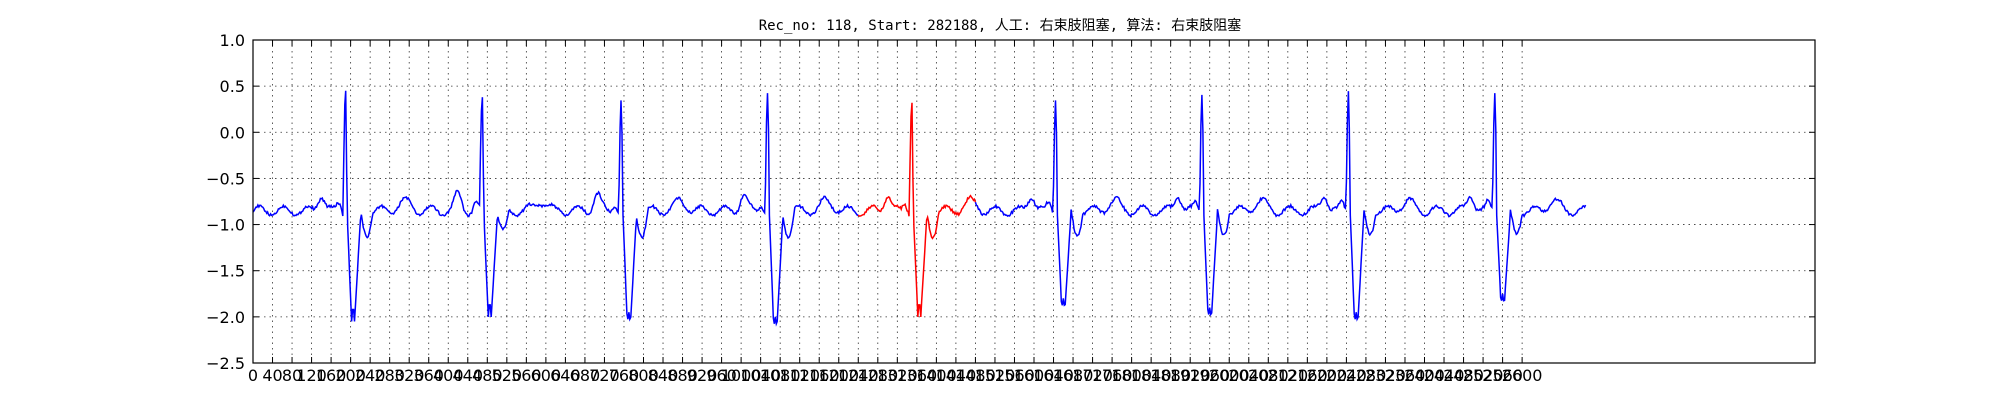 The height and width of the screenshot is (400, 2000). What do you see at coordinates (799, 375) in the screenshot?
I see `x-tick-label: 1120` at bounding box center [799, 375].